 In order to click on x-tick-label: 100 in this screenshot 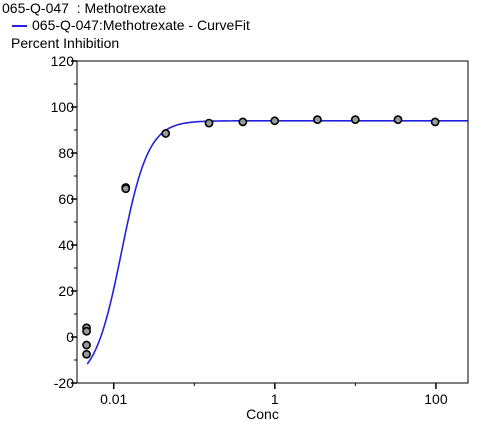, I will do `click(436, 399)`.